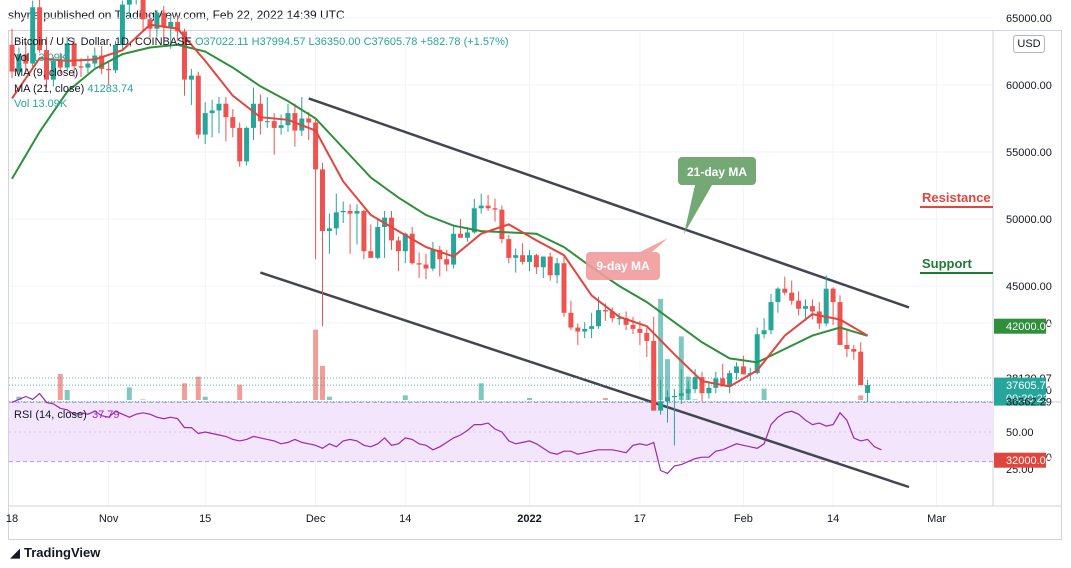 This screenshot has height=568, width=1071. Describe the element at coordinates (529, 519) in the screenshot. I see `time-tick-label: 2022` at that location.